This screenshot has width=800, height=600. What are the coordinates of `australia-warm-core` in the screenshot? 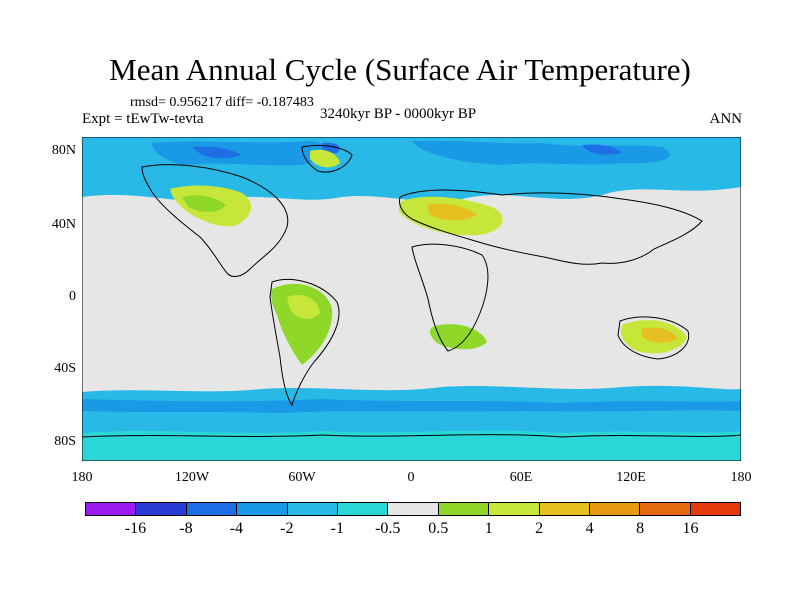 It's located at (660, 335).